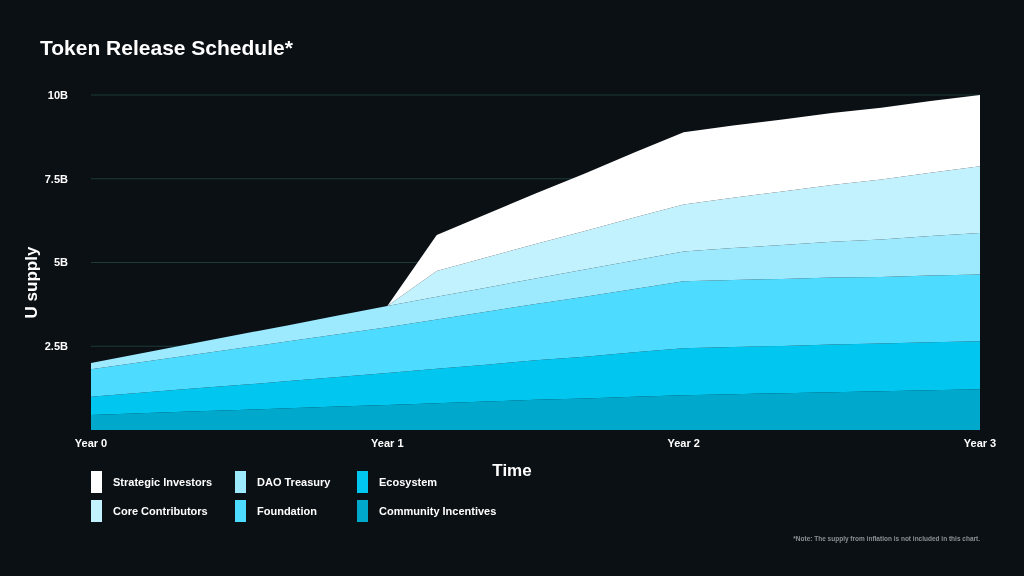 The image size is (1024, 576). What do you see at coordinates (61, 262) in the screenshot?
I see `y-tick-label: 5B` at bounding box center [61, 262].